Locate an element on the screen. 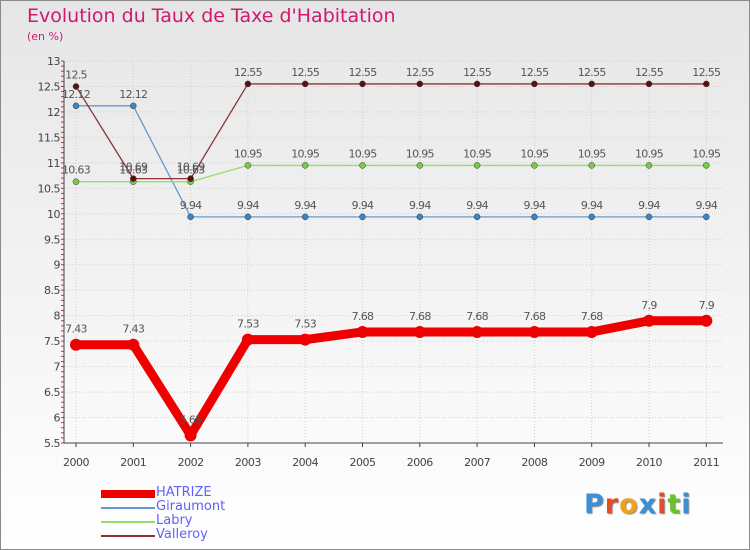 The image size is (750, 550). series-line-labry is located at coordinates (391, 173).